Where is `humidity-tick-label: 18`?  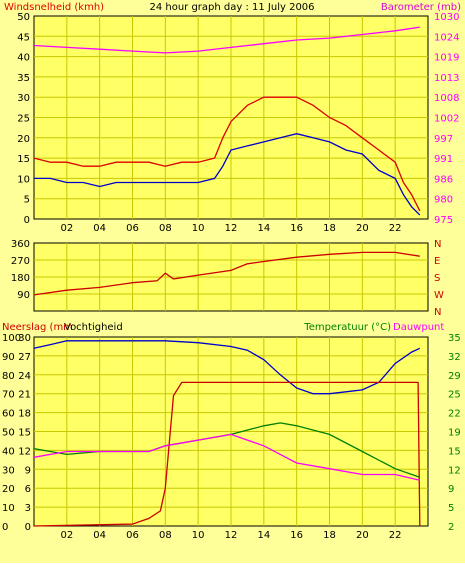 humidity-tick-label: 18 is located at coordinates (24, 414).